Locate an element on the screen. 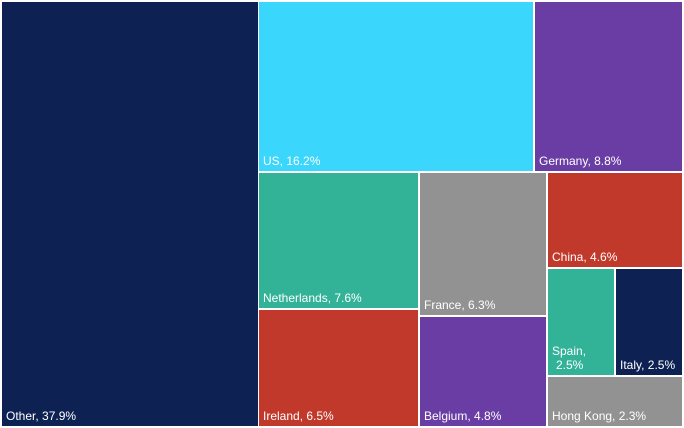 This screenshot has height=428, width=684. tile-label-us: US, 16.2% is located at coordinates (292, 161).